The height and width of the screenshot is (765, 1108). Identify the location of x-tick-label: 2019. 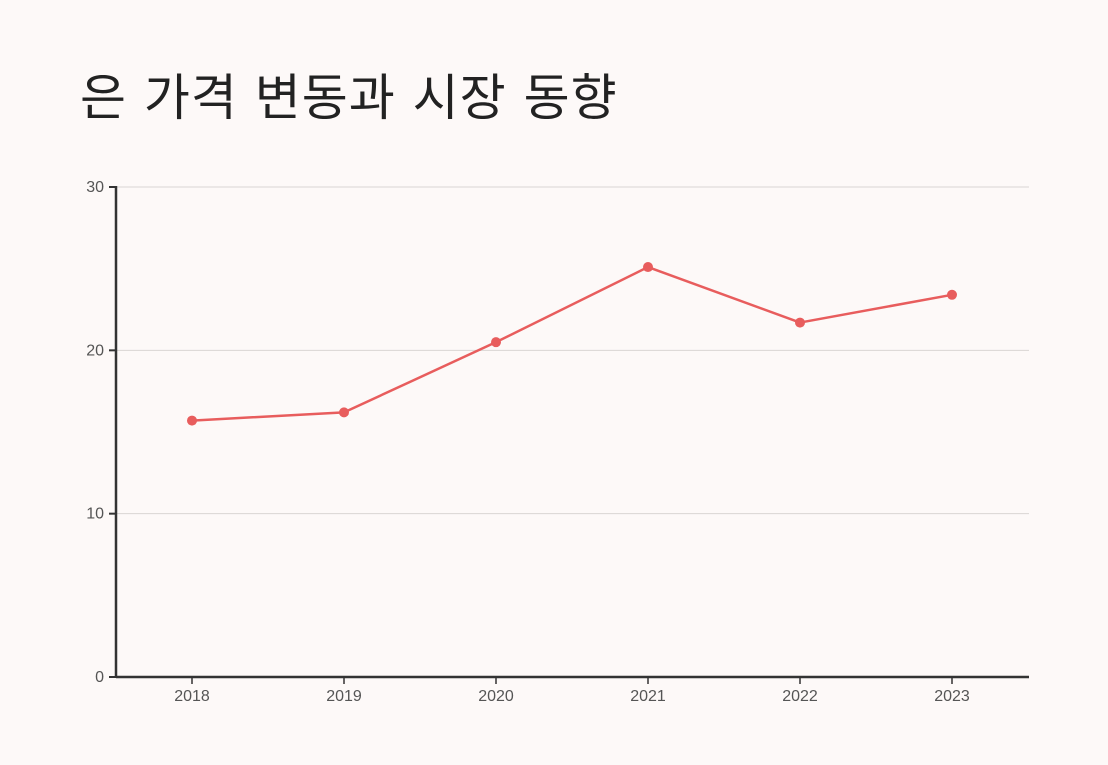
(344, 696).